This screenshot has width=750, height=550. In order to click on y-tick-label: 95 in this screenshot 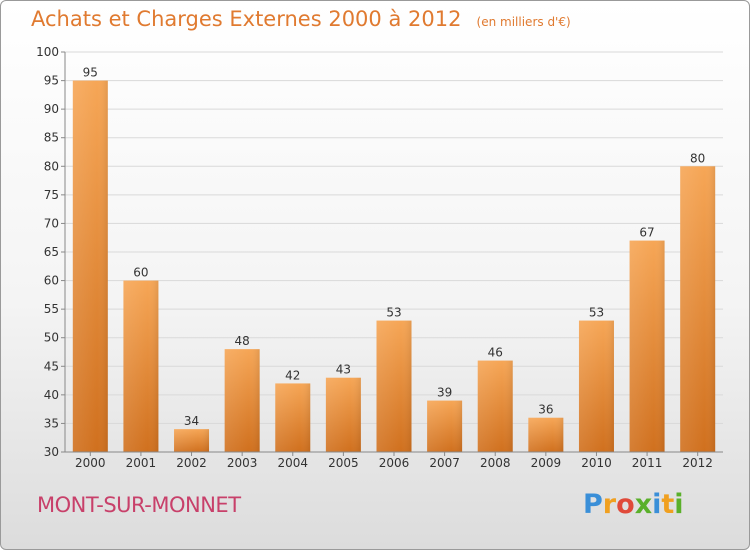, I will do `click(51, 81)`.